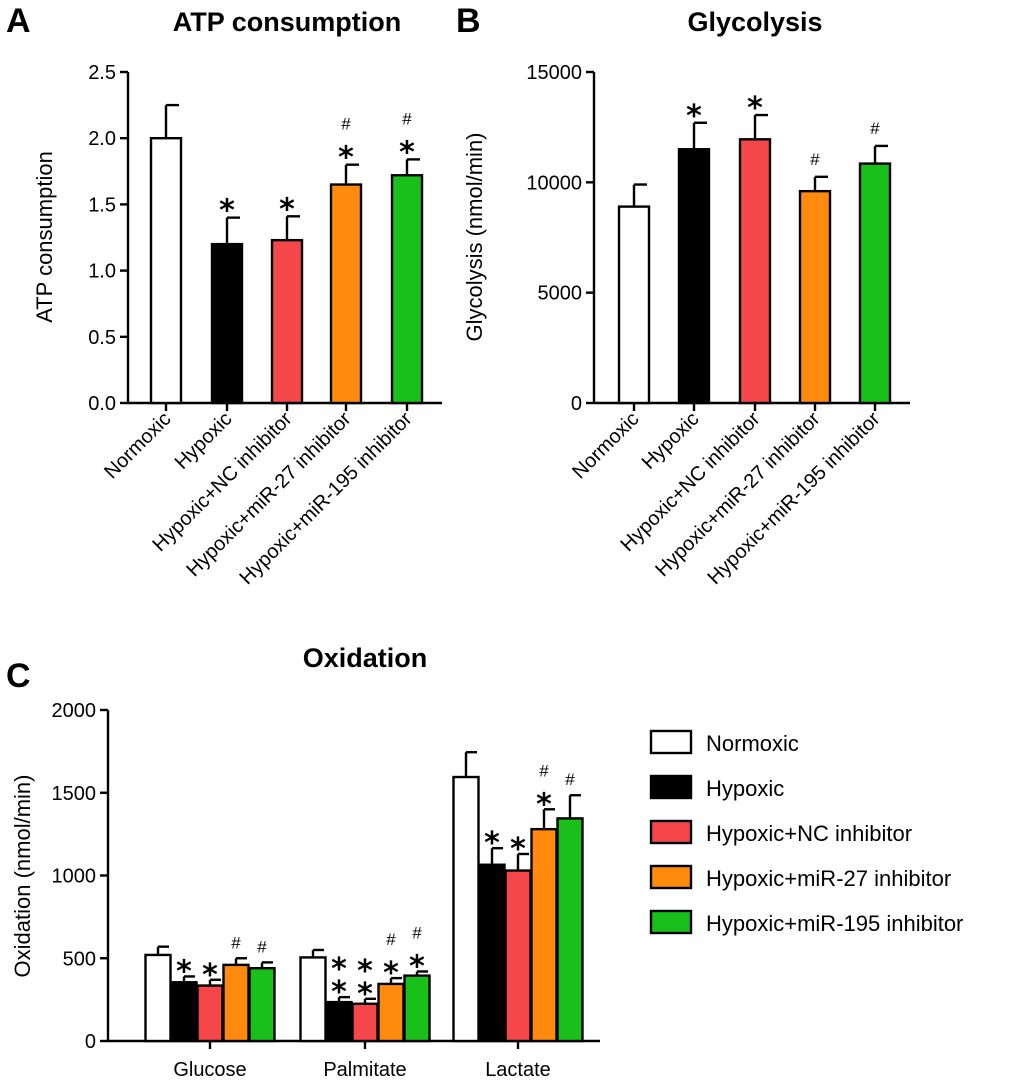 This screenshot has height=1081, width=1020. What do you see at coordinates (834, 923) in the screenshot?
I see `legend-label: Hypoxic+miR-195 inhibitor` at bounding box center [834, 923].